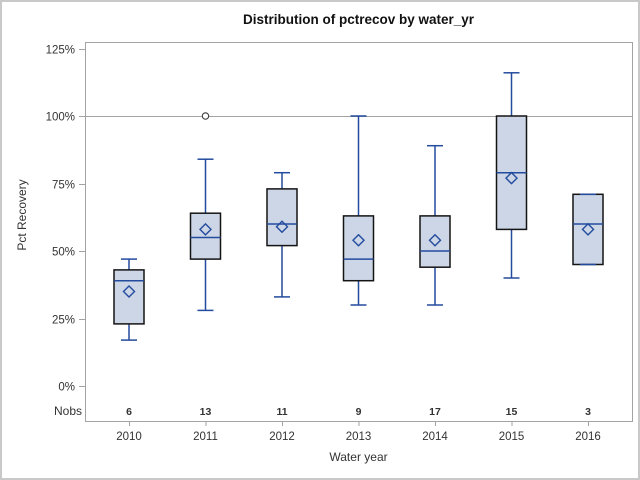  I want to click on y-tick-label: 0%, so click(66, 388).